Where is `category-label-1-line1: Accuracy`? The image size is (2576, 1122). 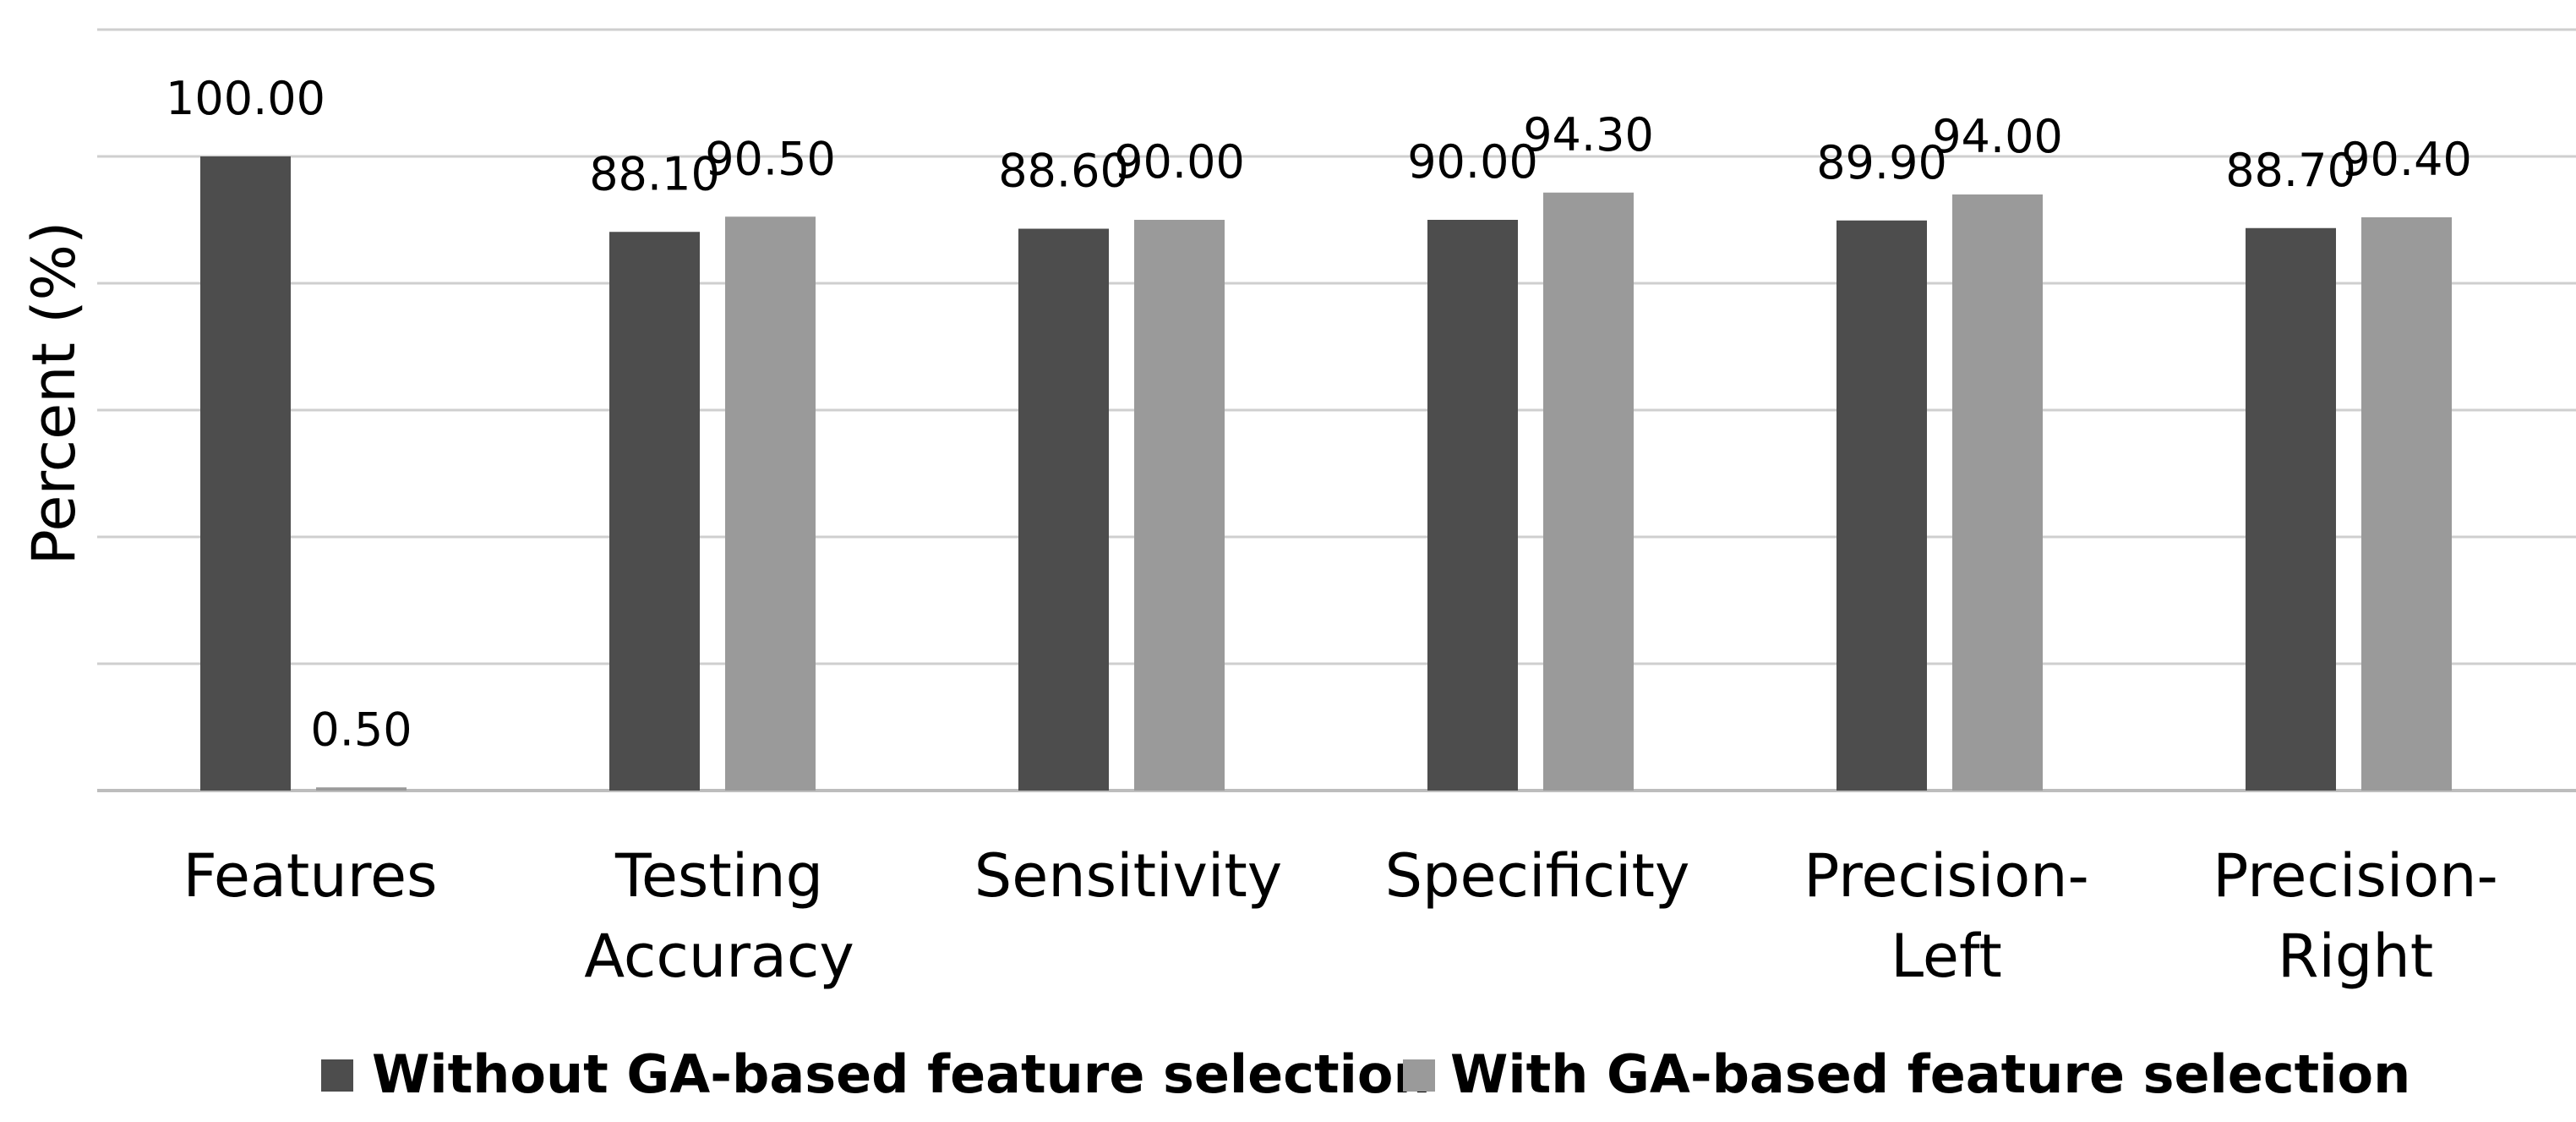
category-label-1-line1: Accuracy is located at coordinates (719, 956).